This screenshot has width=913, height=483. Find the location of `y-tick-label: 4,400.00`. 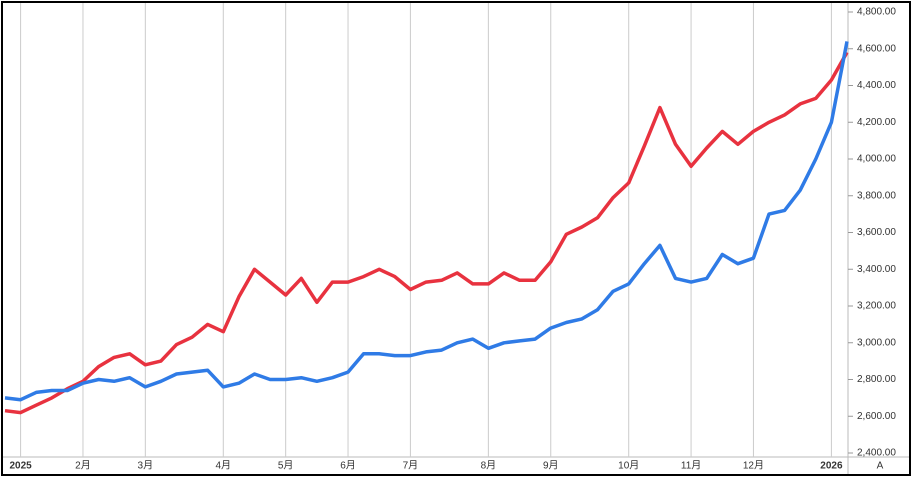

y-tick-label: 4,400.00 is located at coordinates (876, 85).